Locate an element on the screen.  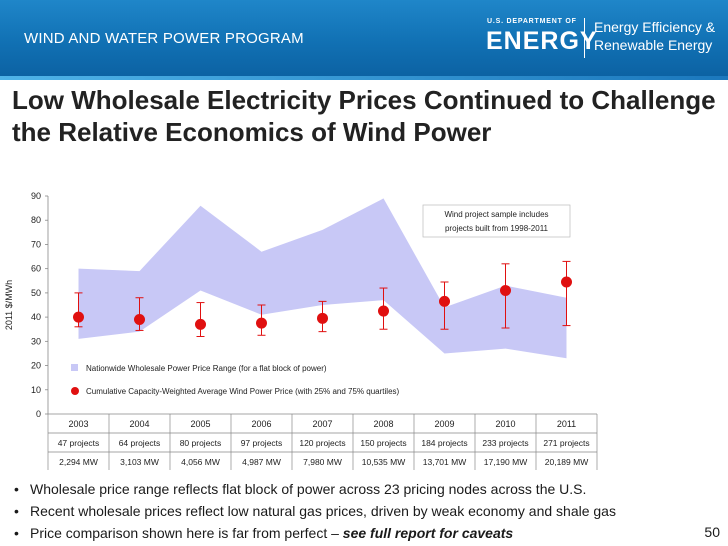
x-category-label: 2004 is located at coordinates (139, 424).